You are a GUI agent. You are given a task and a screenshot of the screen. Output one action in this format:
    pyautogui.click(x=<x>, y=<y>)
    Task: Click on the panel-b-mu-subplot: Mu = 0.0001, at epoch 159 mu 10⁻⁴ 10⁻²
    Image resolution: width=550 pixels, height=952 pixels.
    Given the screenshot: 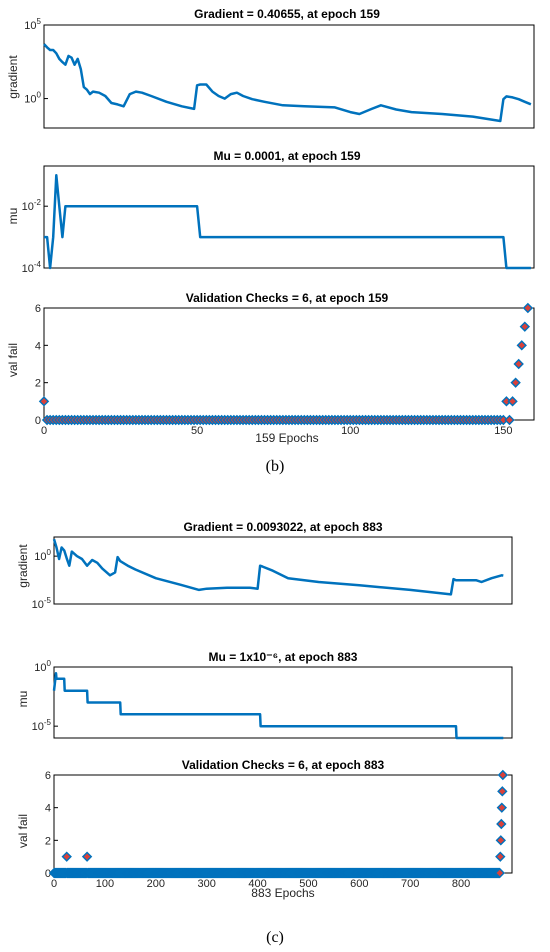 What is the action you would take?
    pyautogui.click(x=270, y=212)
    